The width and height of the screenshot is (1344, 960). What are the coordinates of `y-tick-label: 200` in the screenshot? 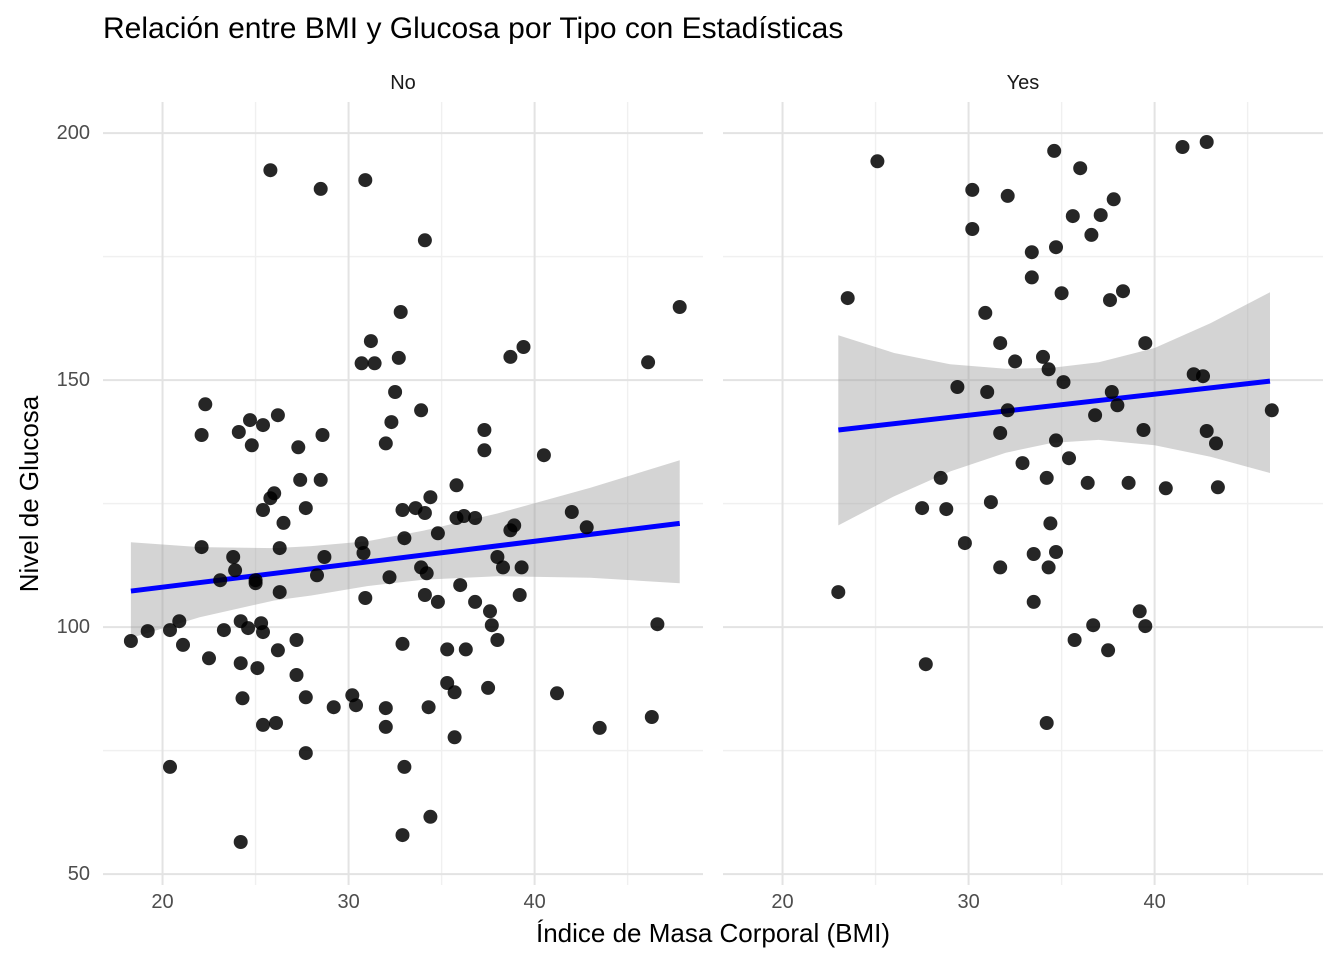 It's located at (73, 133).